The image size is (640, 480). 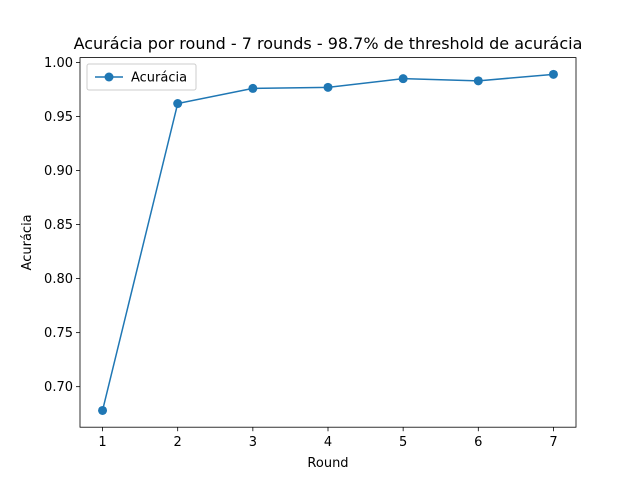 What do you see at coordinates (478, 442) in the screenshot?
I see `x-tick-label: 6` at bounding box center [478, 442].